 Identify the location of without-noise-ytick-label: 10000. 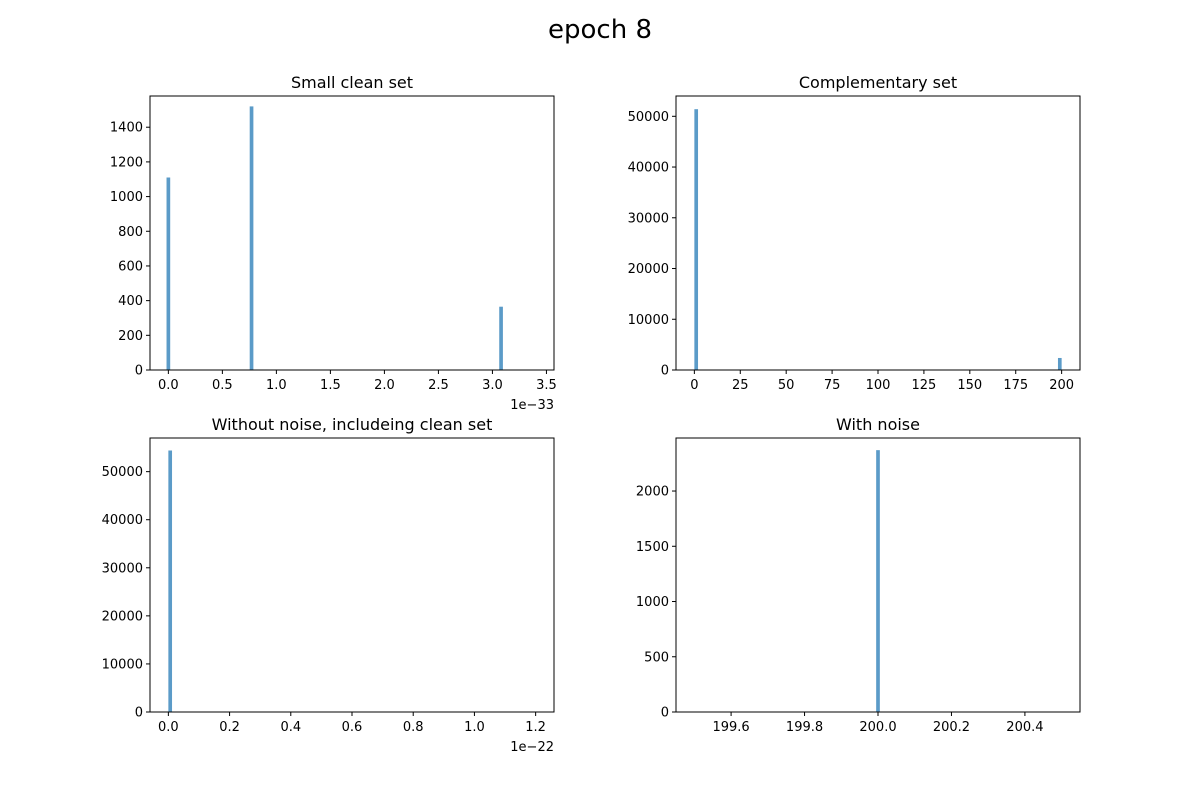
(122, 664).